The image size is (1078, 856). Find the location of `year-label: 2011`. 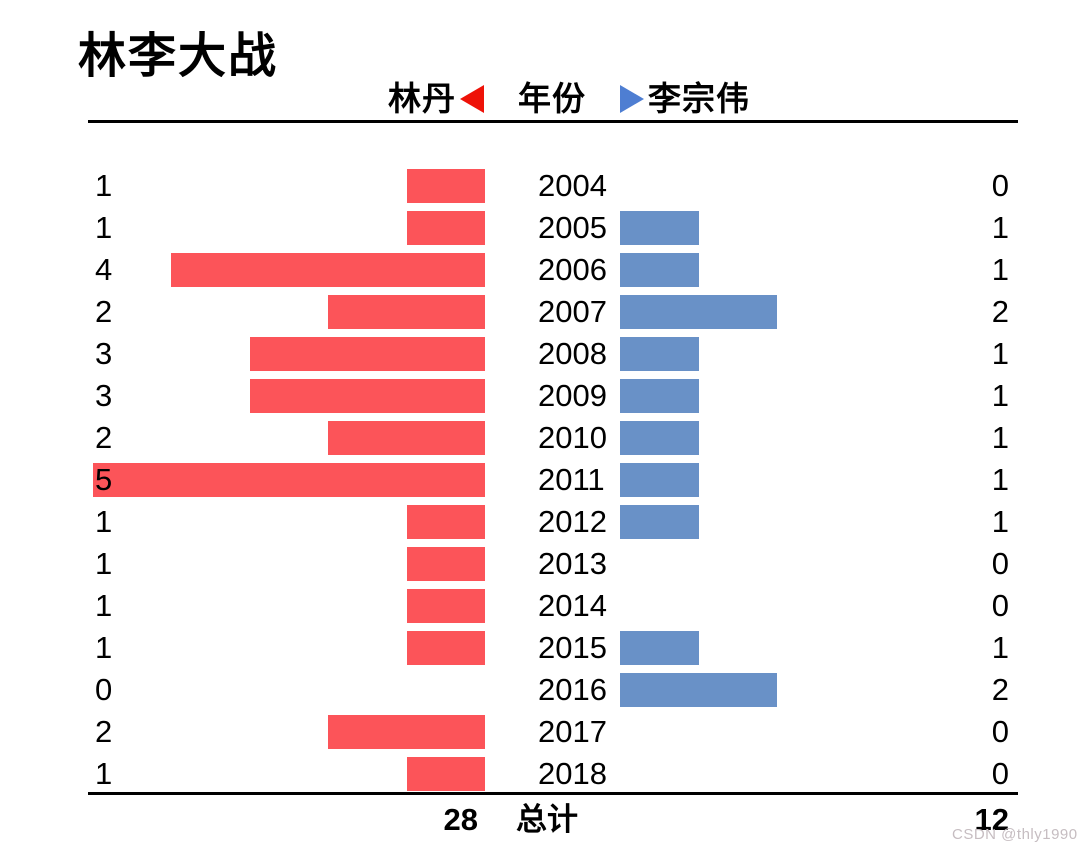

year-label: 2011 is located at coordinates (571, 479).